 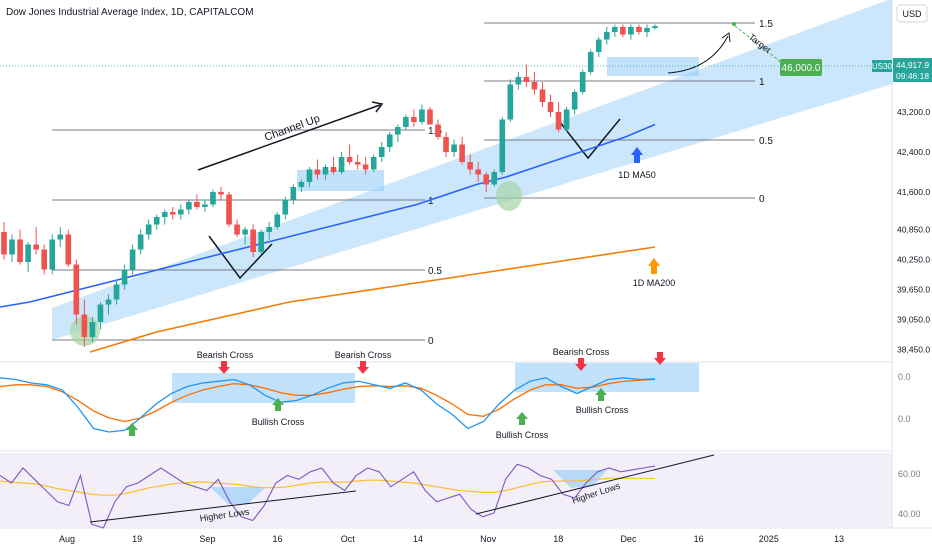 I want to click on macd-box, so click(x=607, y=377).